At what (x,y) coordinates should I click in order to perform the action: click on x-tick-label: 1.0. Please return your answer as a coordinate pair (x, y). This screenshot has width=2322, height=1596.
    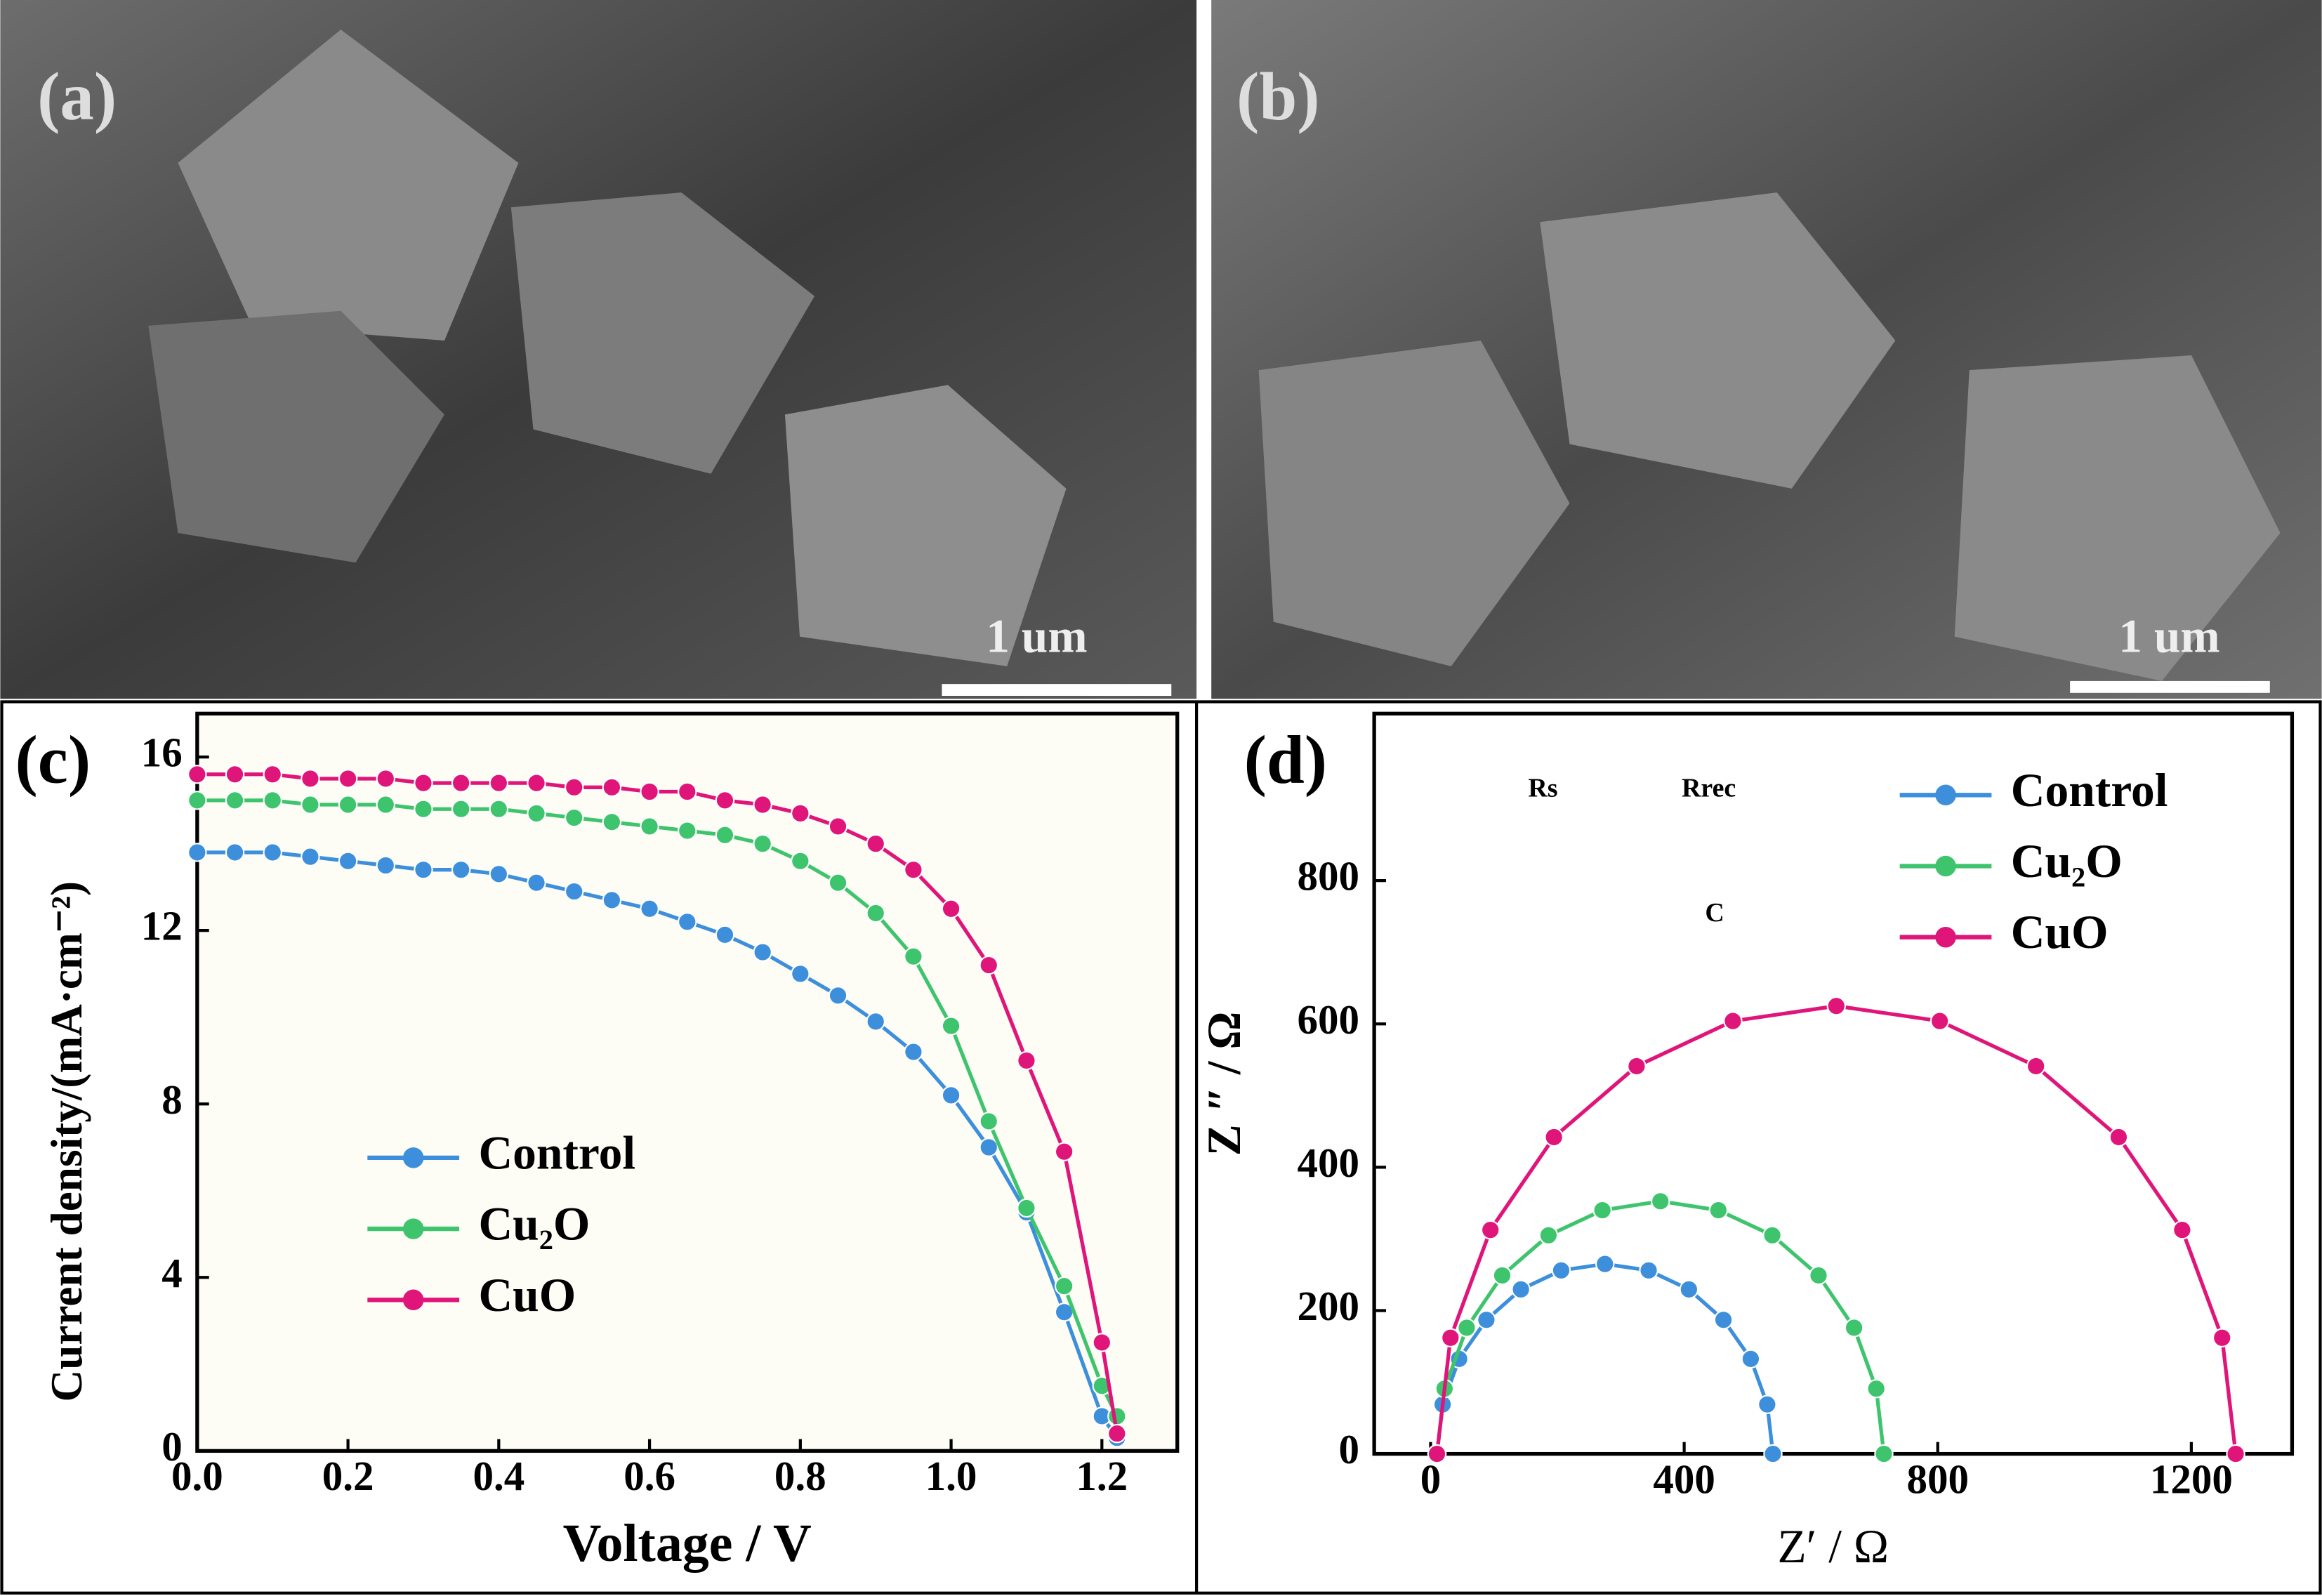
    Looking at the image, I should click on (951, 1476).